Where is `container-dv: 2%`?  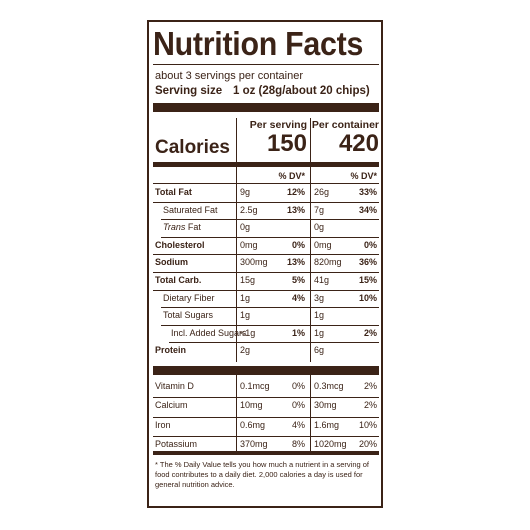 container-dv: 2% is located at coordinates (370, 332).